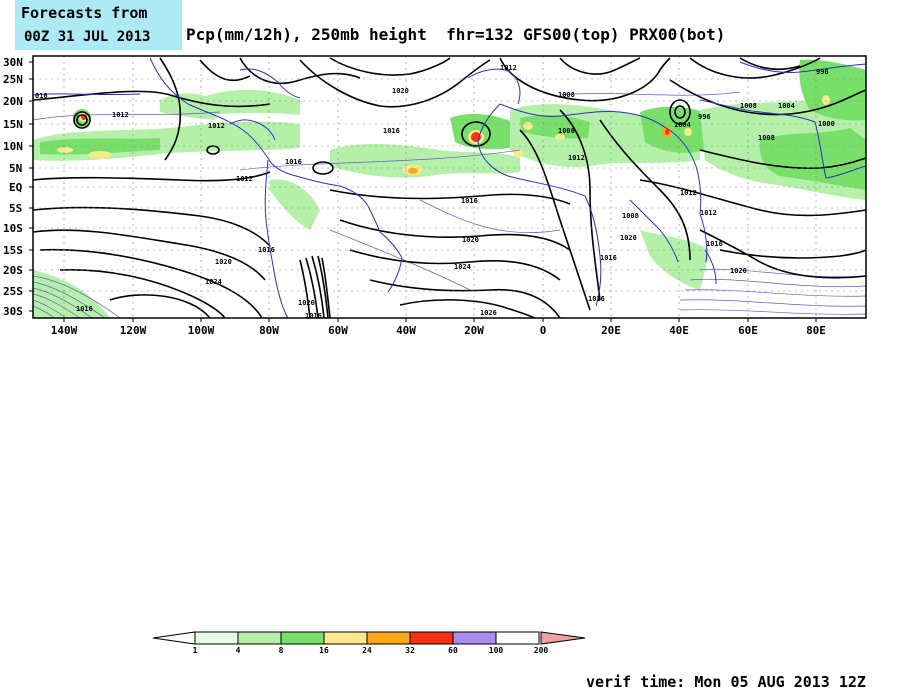  I want to click on lat-label: EQ, so click(16, 187).